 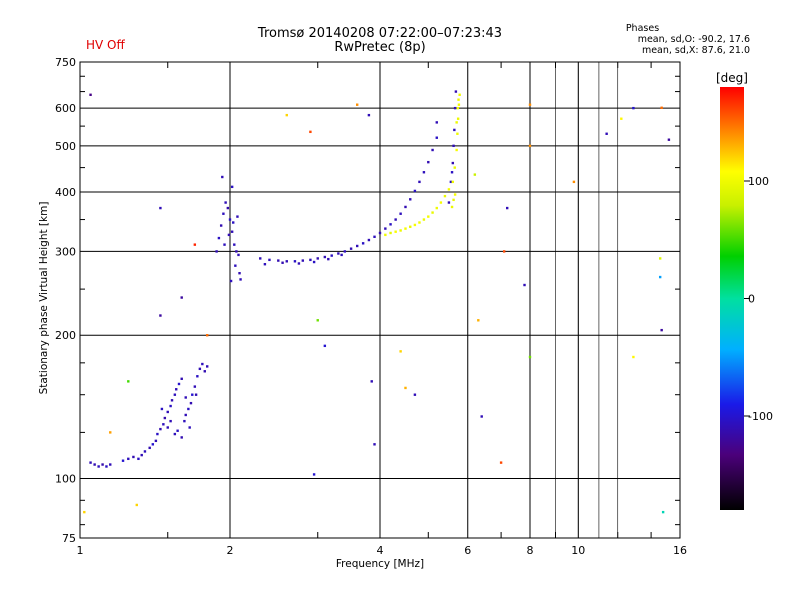 What do you see at coordinates (65, 479) in the screenshot?
I see `y-tick-label: 100` at bounding box center [65, 479].